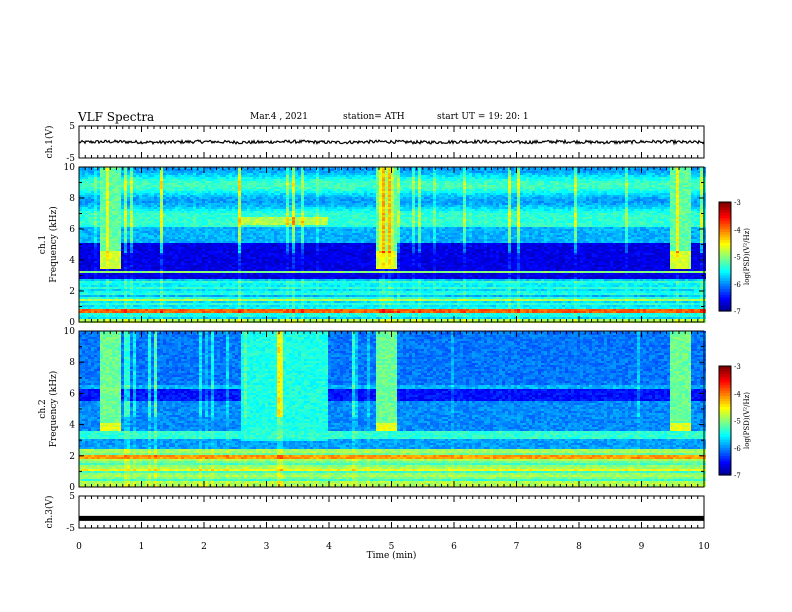  Describe the element at coordinates (391, 142) in the screenshot. I see `ch1-trace` at that location.